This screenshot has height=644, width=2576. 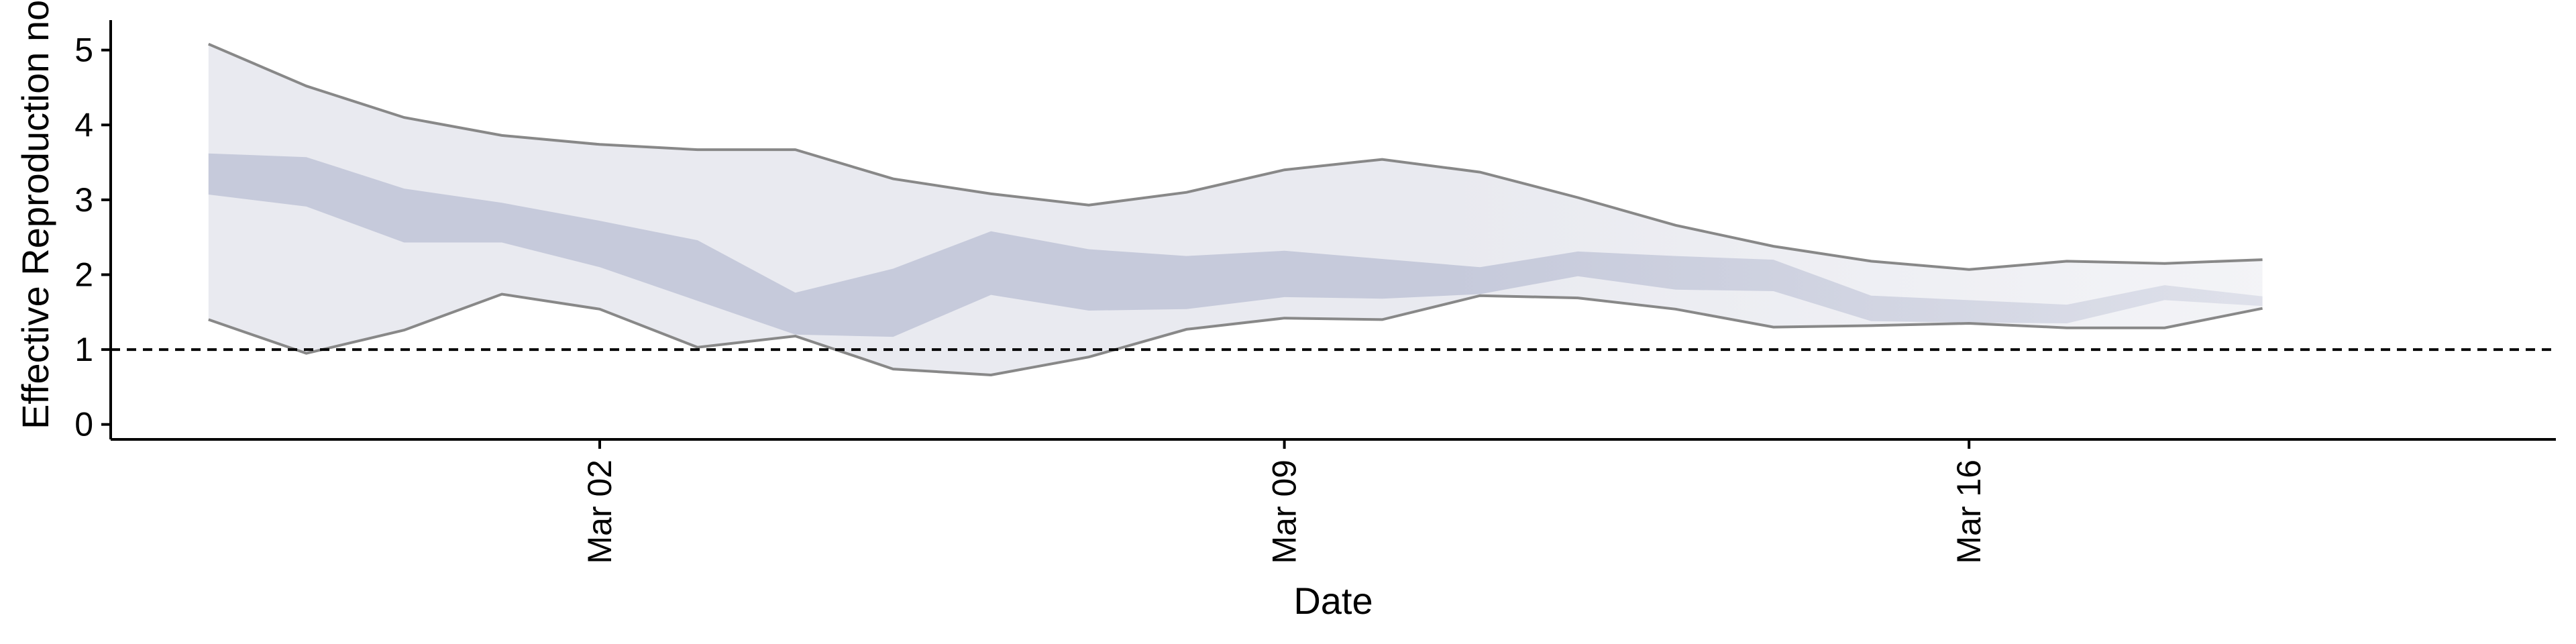 I want to click on y-tick-label: 2, so click(x=83, y=274).